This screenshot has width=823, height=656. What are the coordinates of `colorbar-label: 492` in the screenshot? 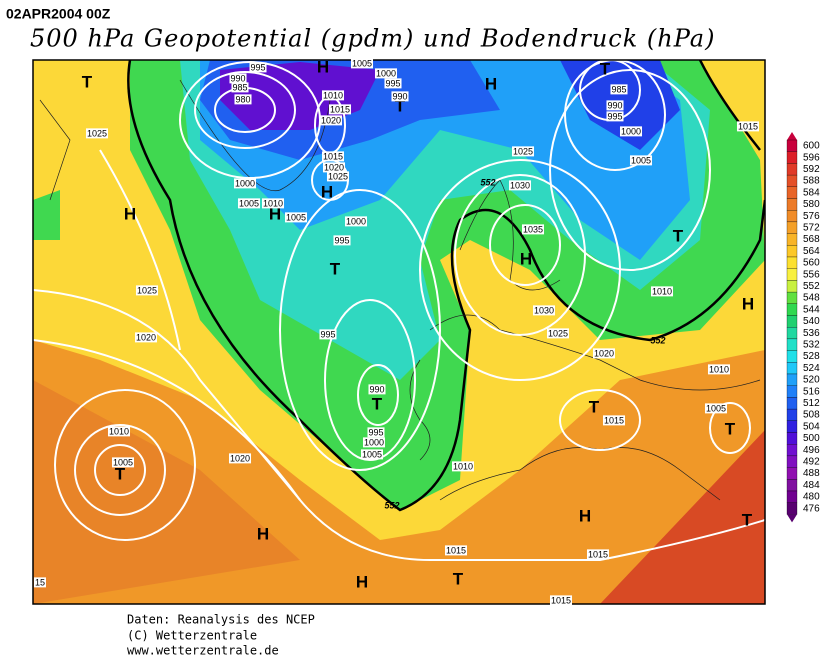 It's located at (811, 462).